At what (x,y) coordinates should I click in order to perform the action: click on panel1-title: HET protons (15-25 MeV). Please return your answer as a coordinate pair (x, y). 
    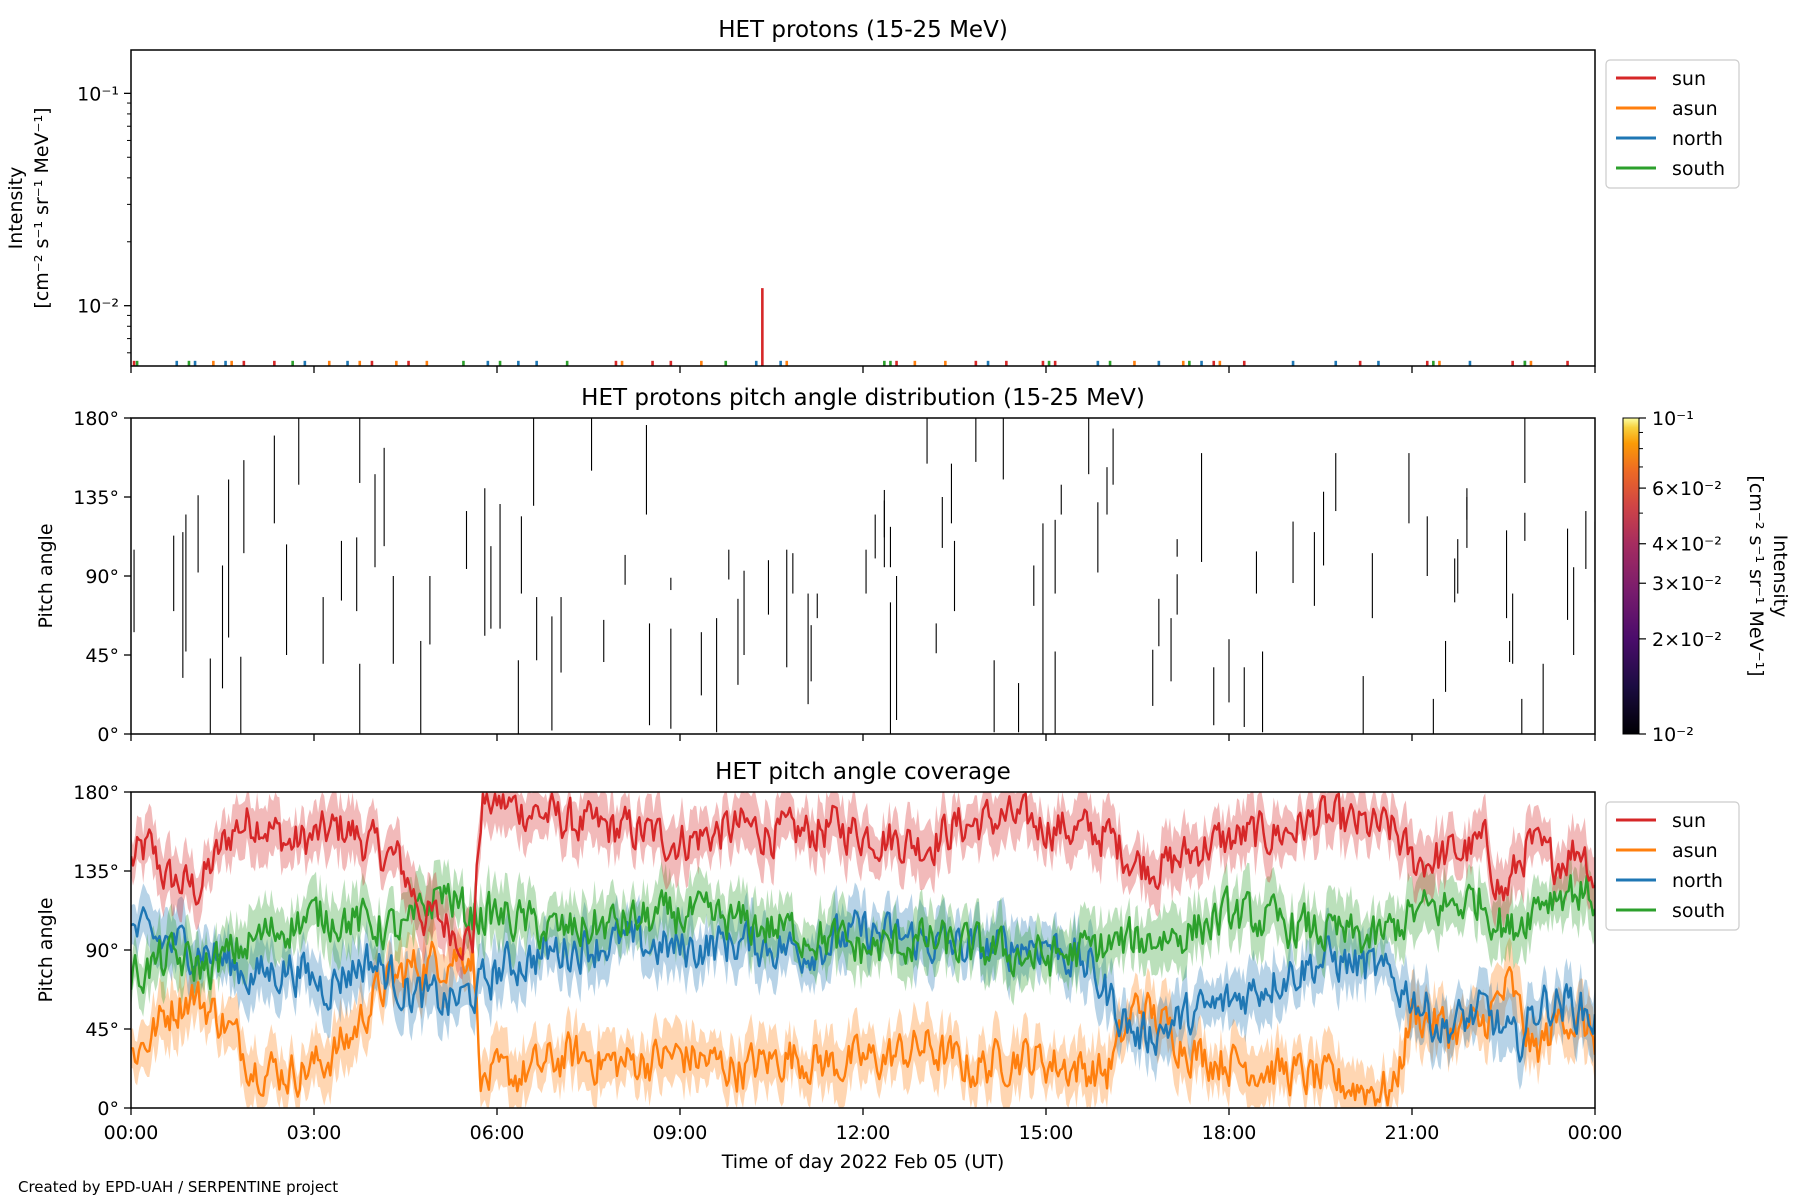
    Looking at the image, I should click on (863, 30).